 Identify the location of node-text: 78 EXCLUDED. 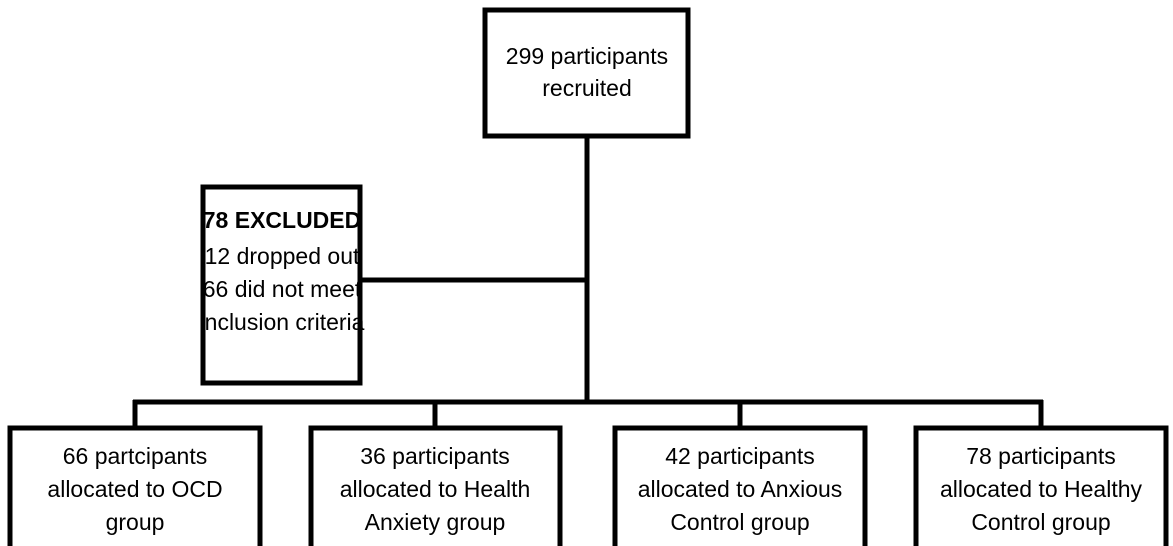
(282, 220).